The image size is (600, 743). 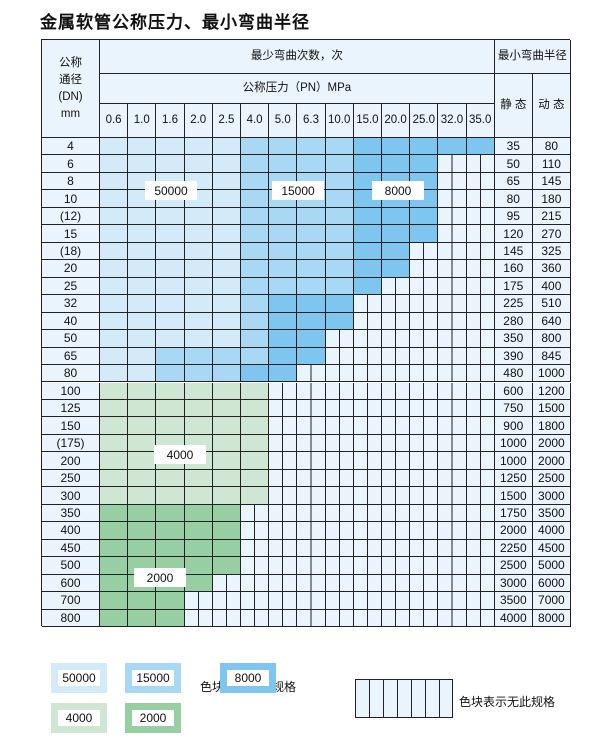 What do you see at coordinates (513, 269) in the screenshot?
I see `static-radius-cell: 160` at bounding box center [513, 269].